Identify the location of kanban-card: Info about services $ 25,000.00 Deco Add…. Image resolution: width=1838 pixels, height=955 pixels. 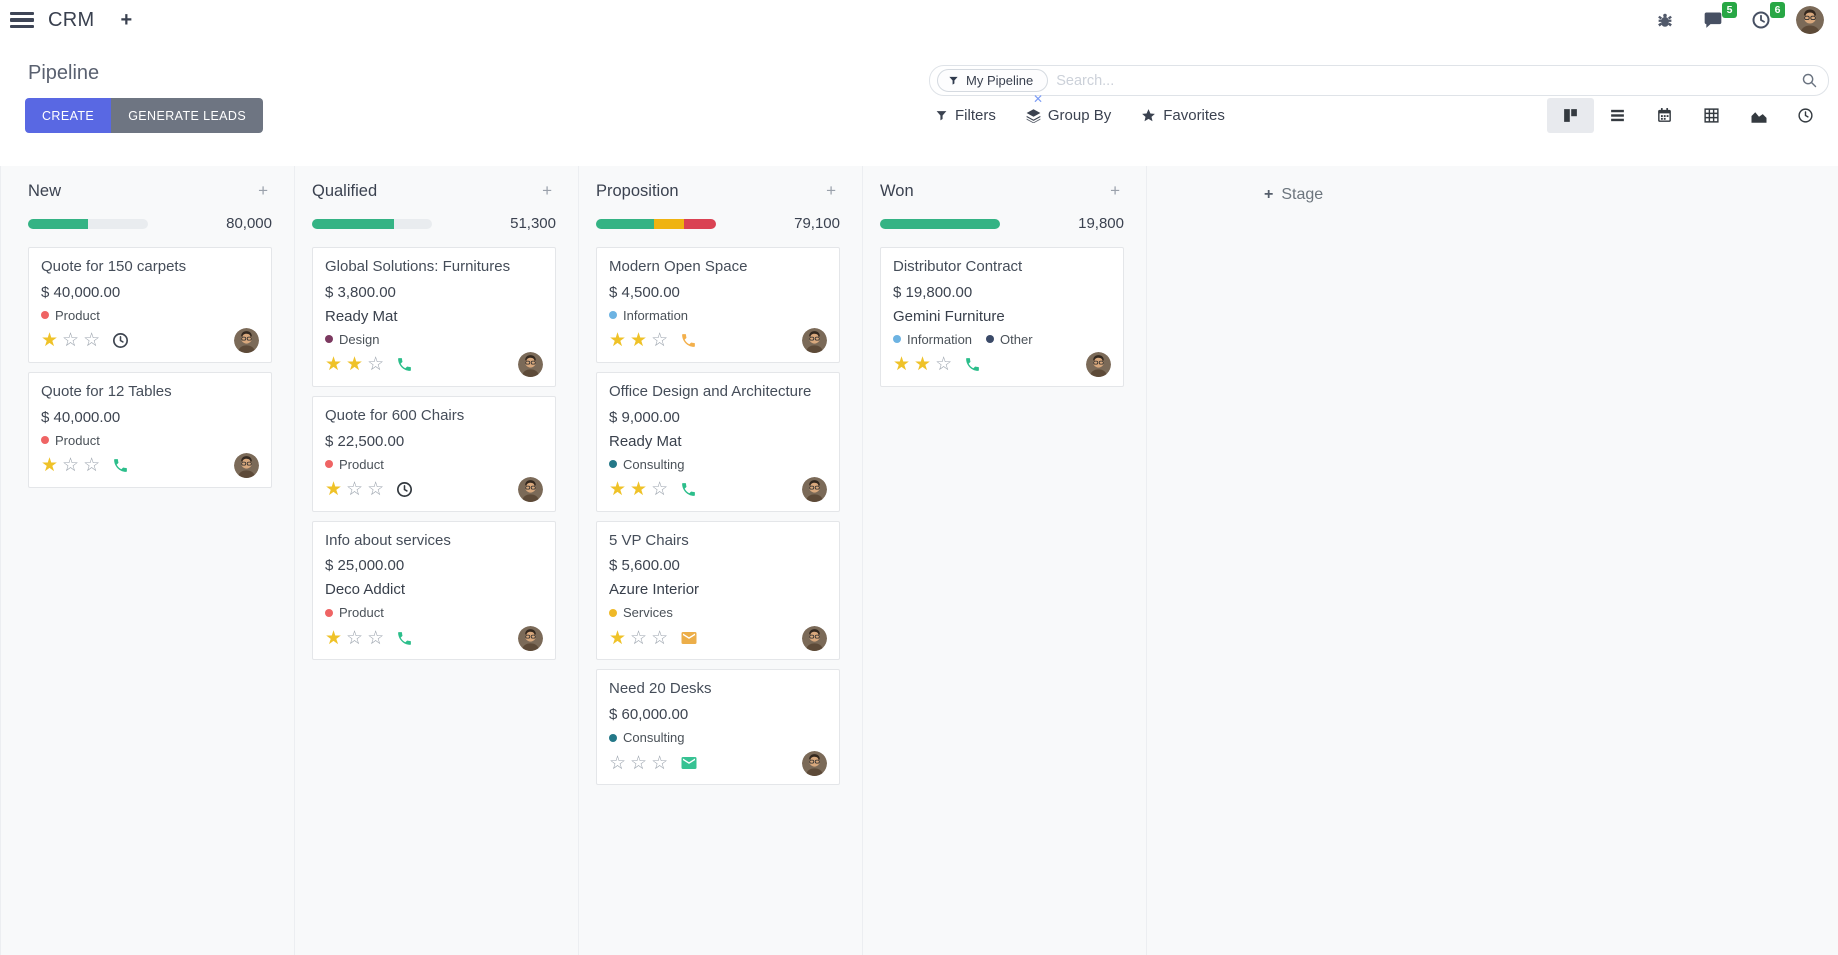
(434, 590).